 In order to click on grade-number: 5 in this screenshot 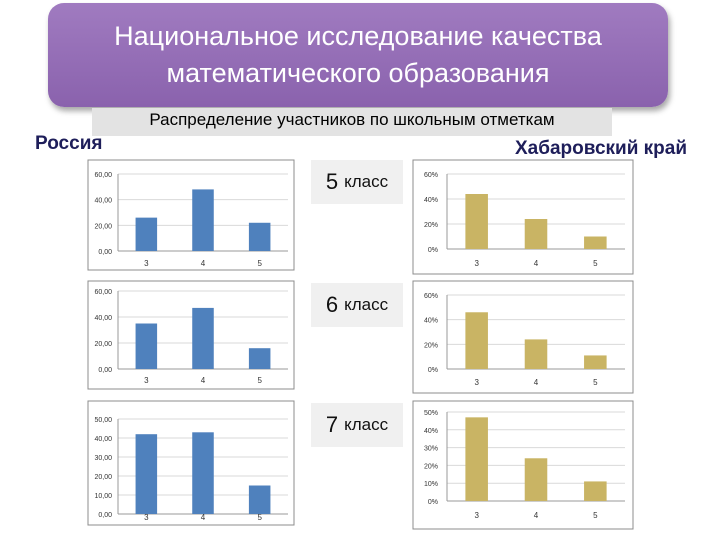, I will do `click(332, 181)`.